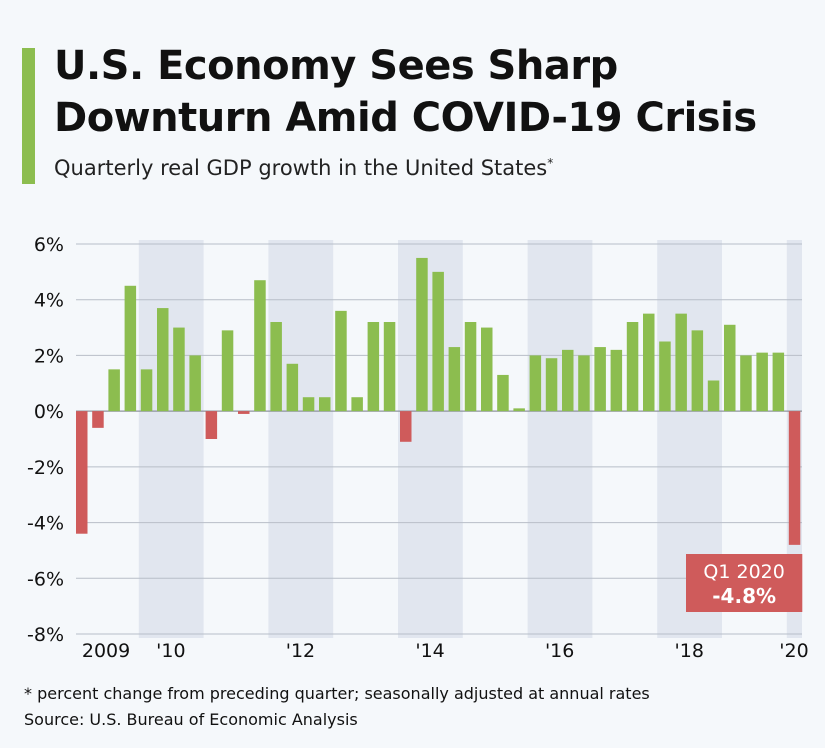 This screenshot has width=825, height=748. What do you see at coordinates (49, 356) in the screenshot?
I see `y-tick-label: 2%` at bounding box center [49, 356].